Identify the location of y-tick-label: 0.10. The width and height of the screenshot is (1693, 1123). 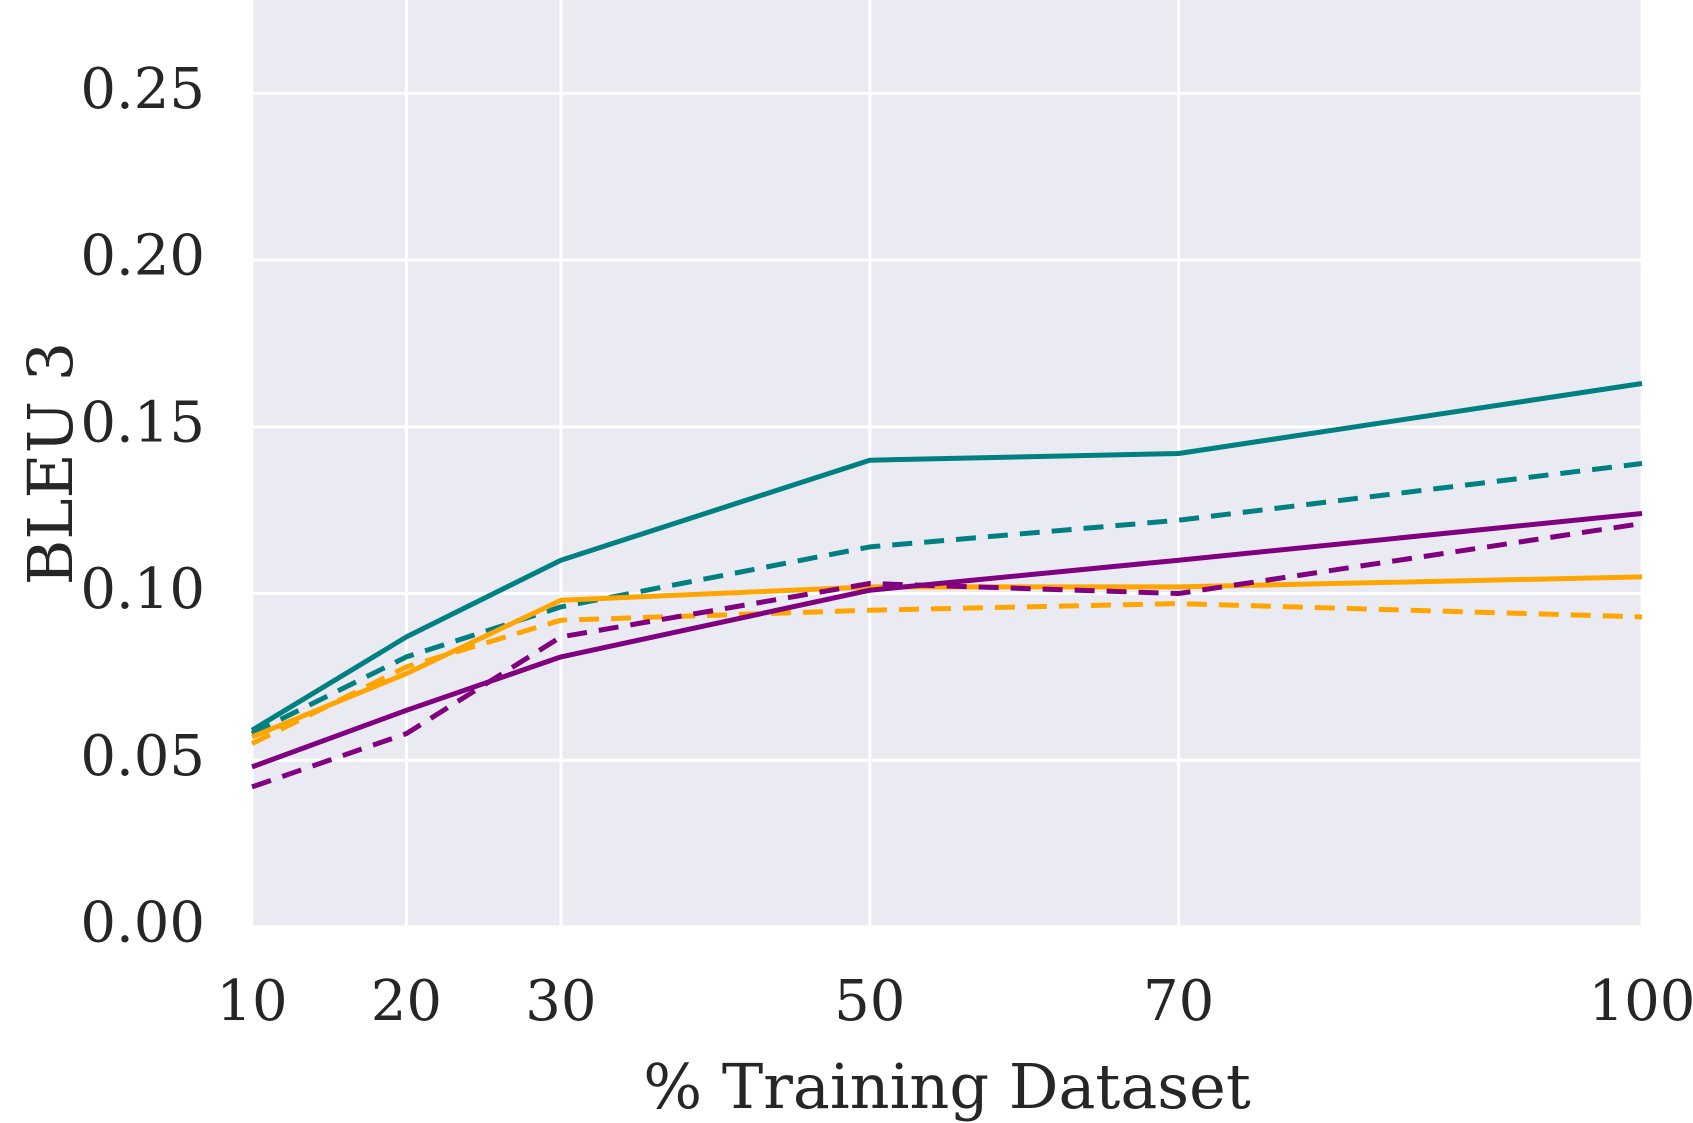
(142, 589).